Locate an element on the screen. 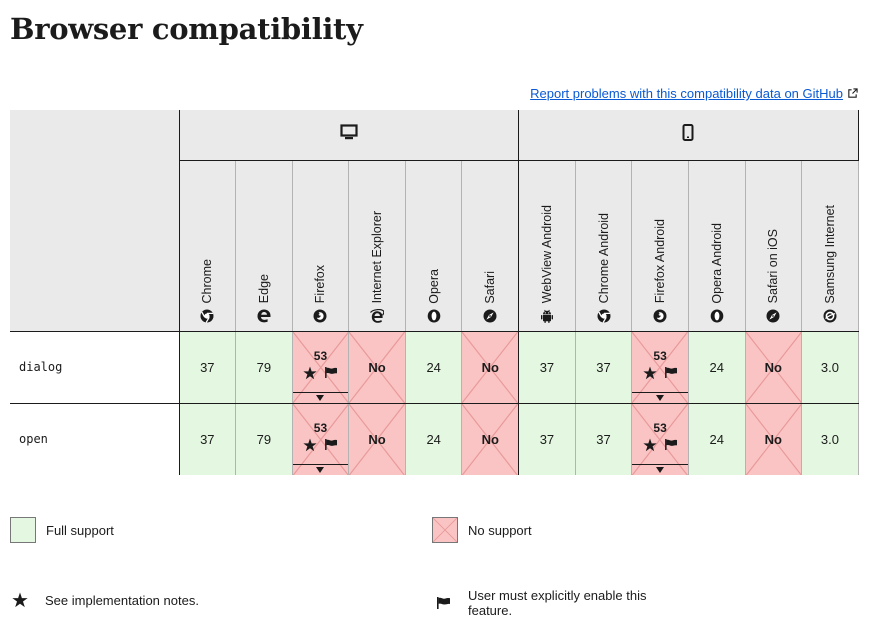  support-cell: 3.0 is located at coordinates (830, 367).